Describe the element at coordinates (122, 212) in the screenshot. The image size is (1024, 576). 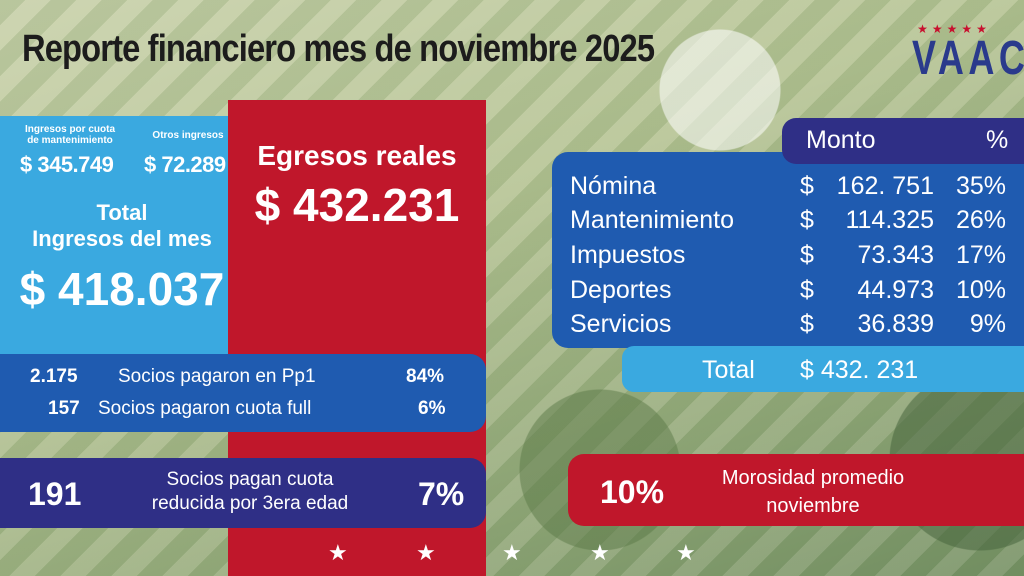
I see `total-ingresos-label-line1: Total` at that location.